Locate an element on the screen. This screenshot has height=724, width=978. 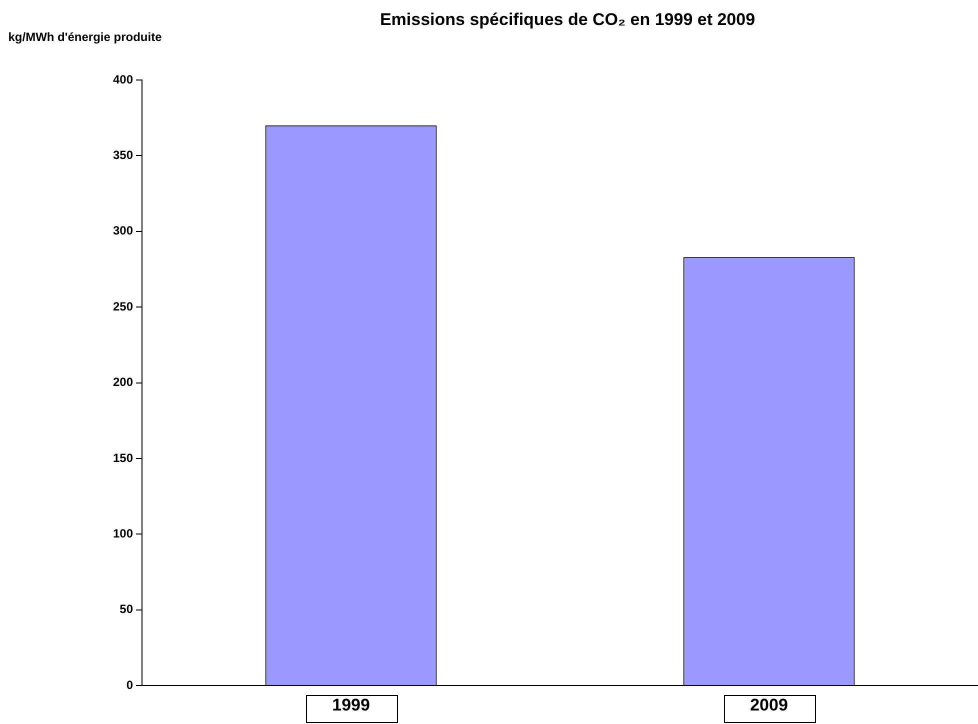
y-tick-label: 300 is located at coordinates (123, 231).